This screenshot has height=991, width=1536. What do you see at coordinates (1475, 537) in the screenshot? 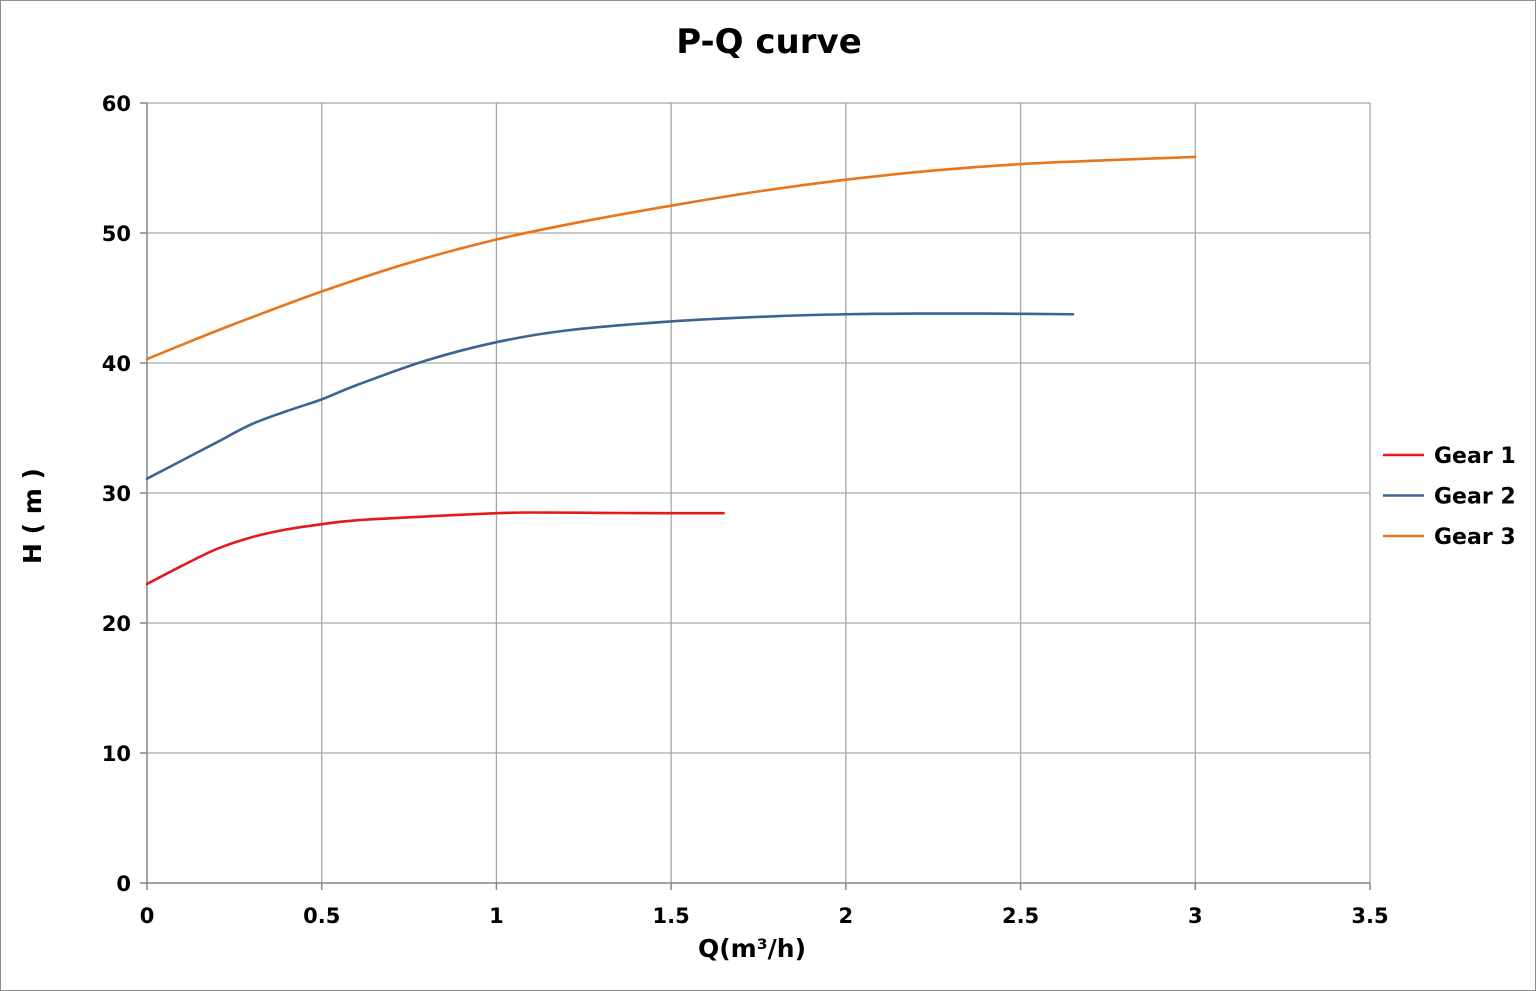
I see `legend-label: Gear 3` at bounding box center [1475, 537].